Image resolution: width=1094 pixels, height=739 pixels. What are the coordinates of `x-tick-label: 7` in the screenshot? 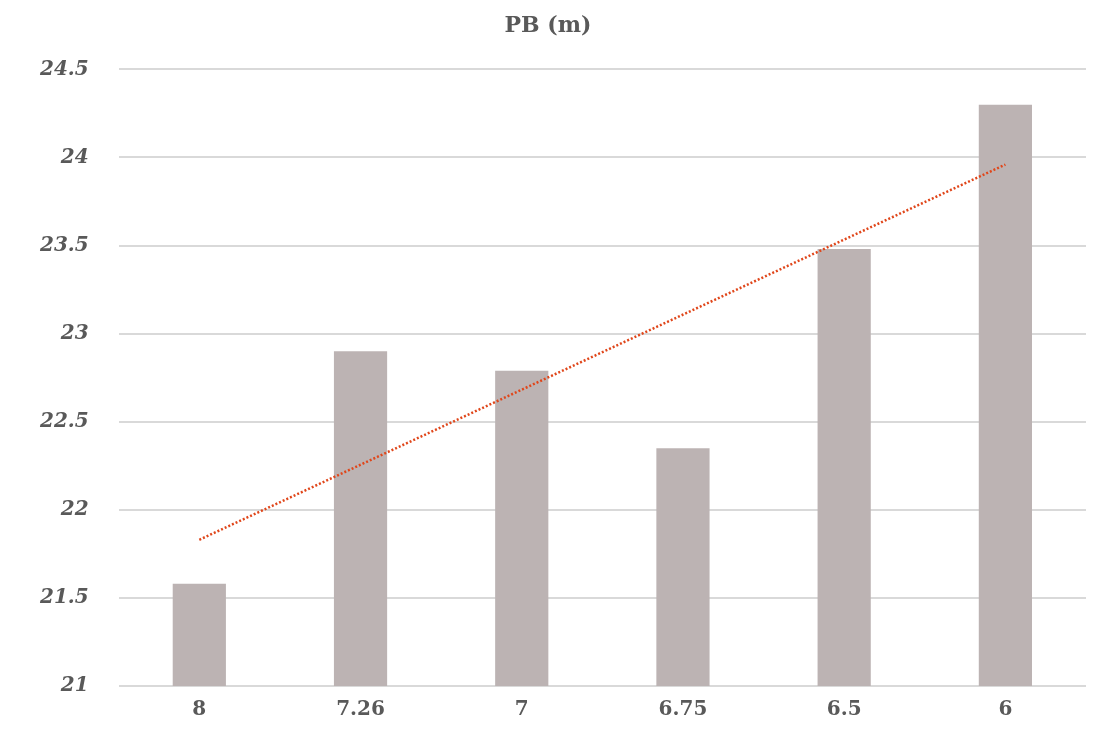 It's located at (521, 708).